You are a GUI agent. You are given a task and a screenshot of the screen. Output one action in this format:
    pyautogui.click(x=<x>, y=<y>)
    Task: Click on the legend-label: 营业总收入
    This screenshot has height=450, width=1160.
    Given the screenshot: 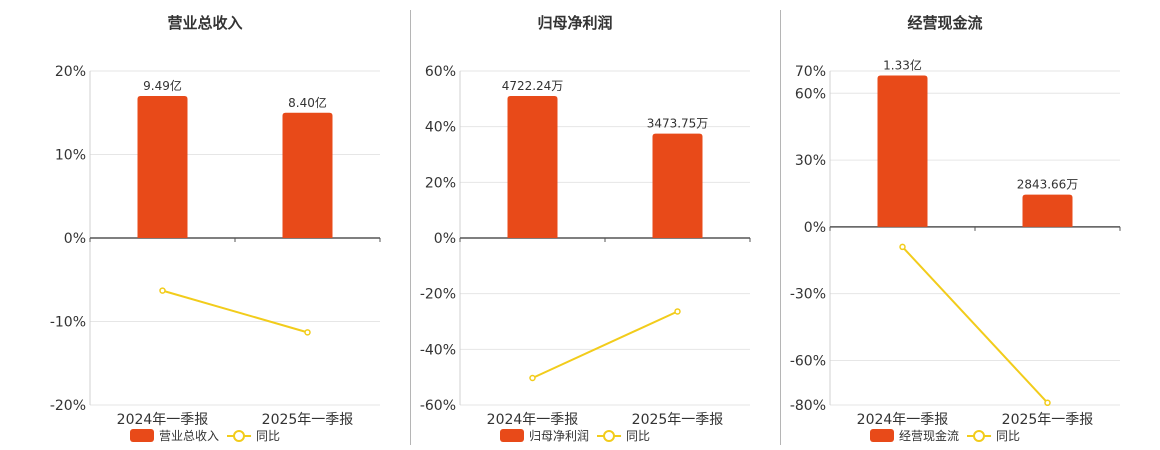 What is the action you would take?
    pyautogui.click(x=188, y=436)
    